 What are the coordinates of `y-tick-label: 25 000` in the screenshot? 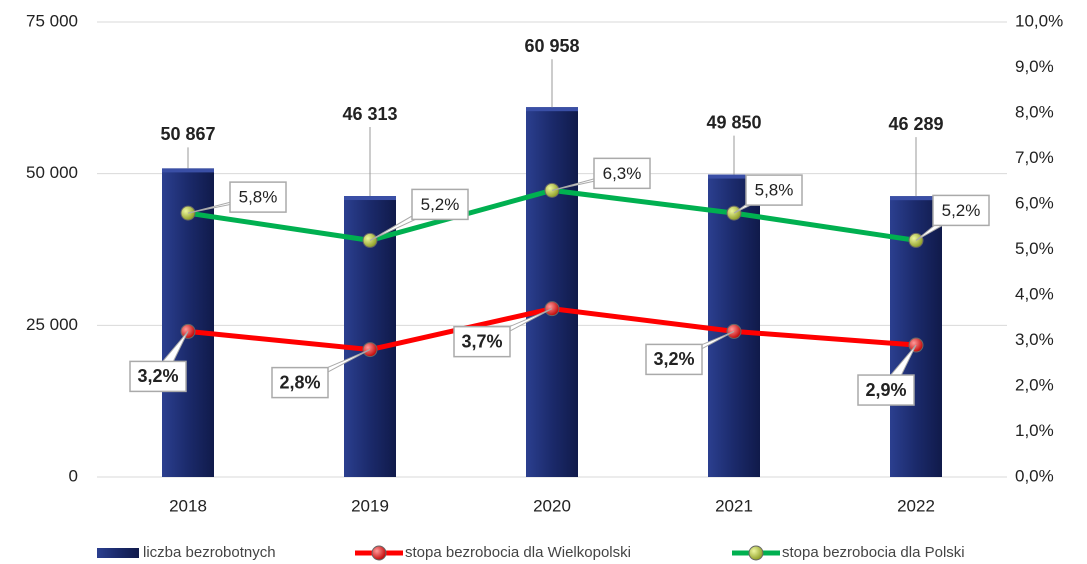 It's located at (52, 324).